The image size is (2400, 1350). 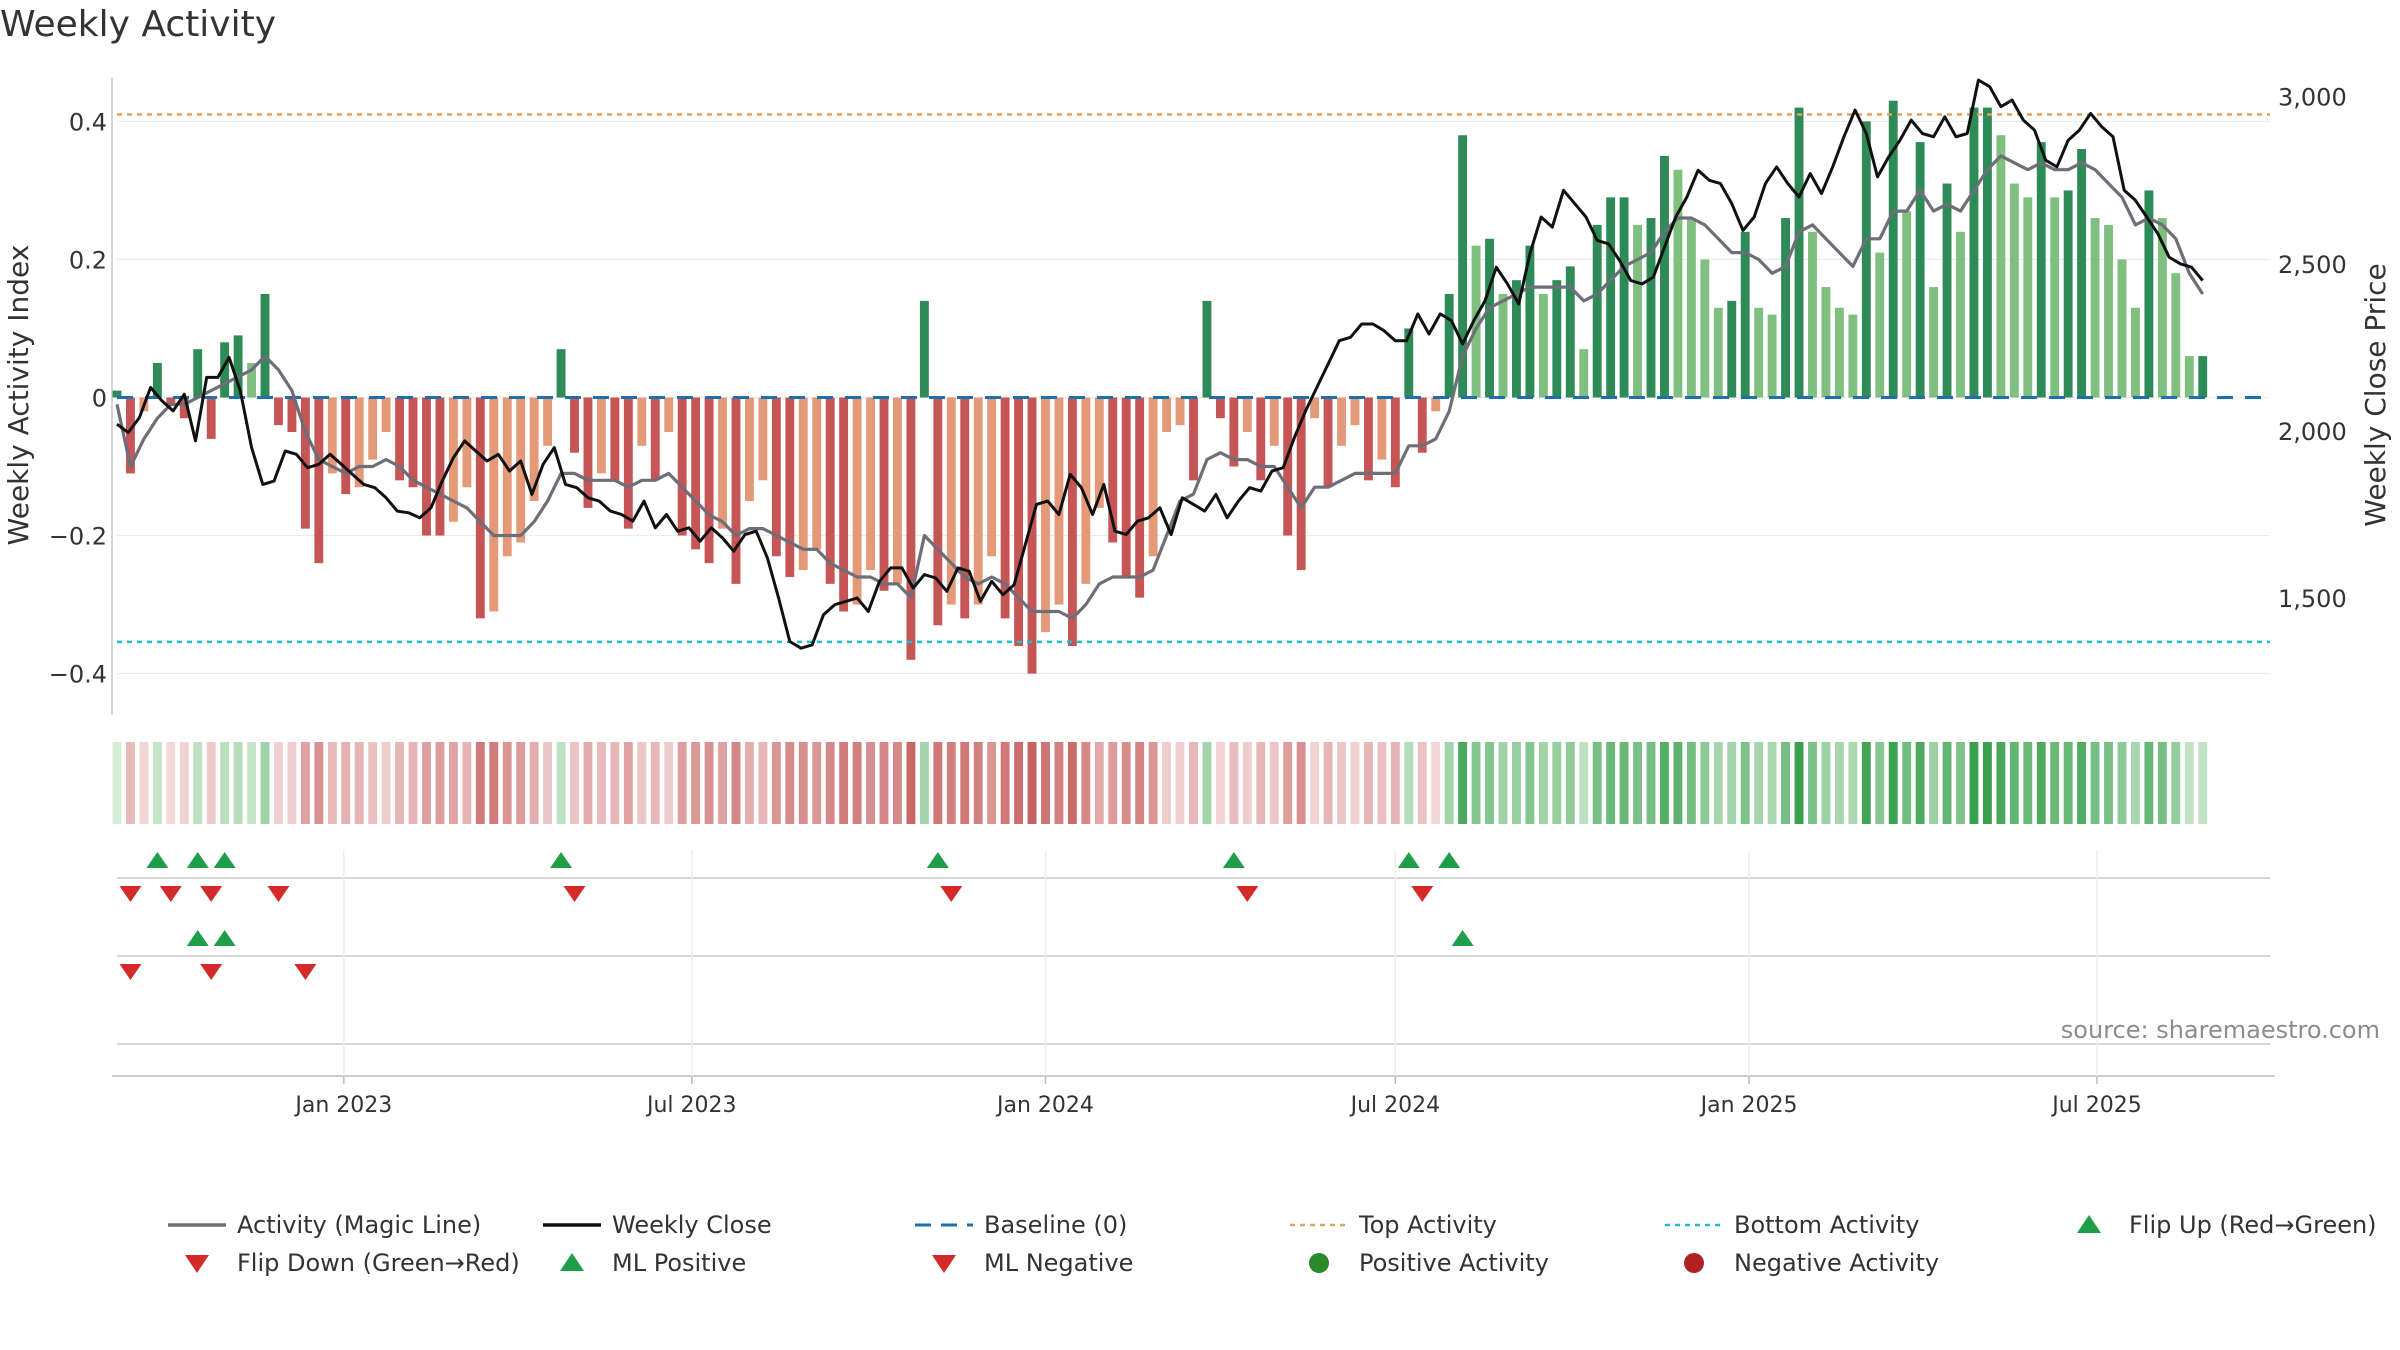 What do you see at coordinates (1748, 1105) in the screenshot?
I see `x-tick-label: Jan 2025` at bounding box center [1748, 1105].